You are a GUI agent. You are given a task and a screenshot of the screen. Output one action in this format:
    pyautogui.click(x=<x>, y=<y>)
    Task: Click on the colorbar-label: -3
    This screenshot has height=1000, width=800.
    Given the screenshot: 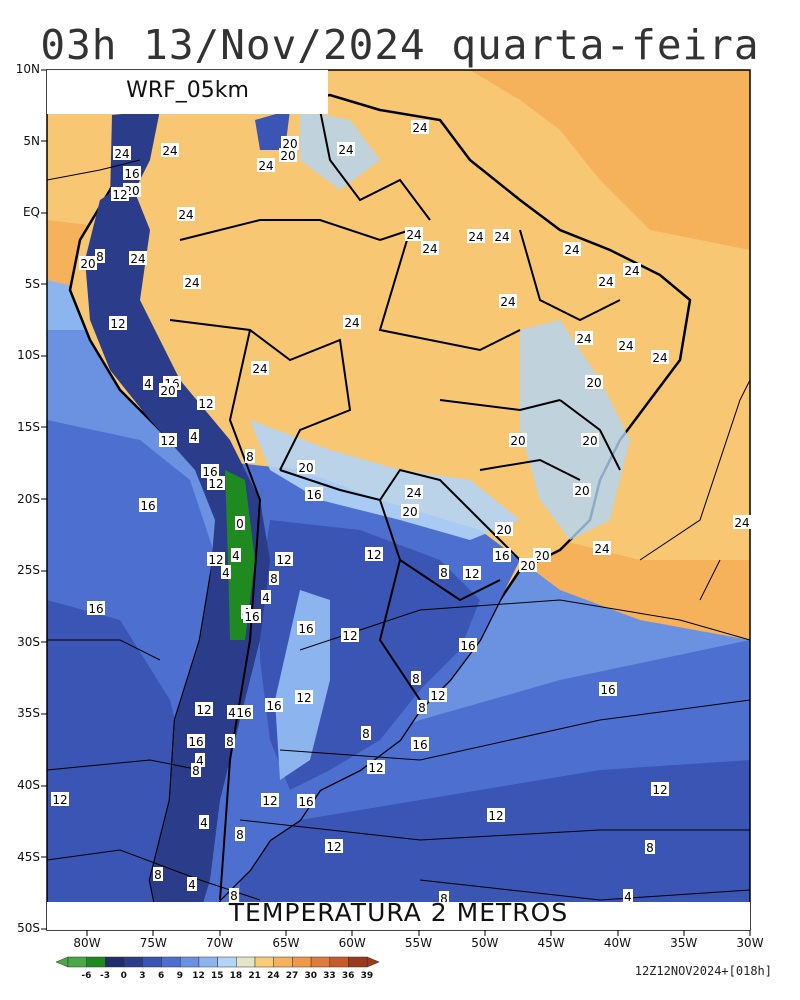 What is the action you would take?
    pyautogui.click(x=105, y=976)
    